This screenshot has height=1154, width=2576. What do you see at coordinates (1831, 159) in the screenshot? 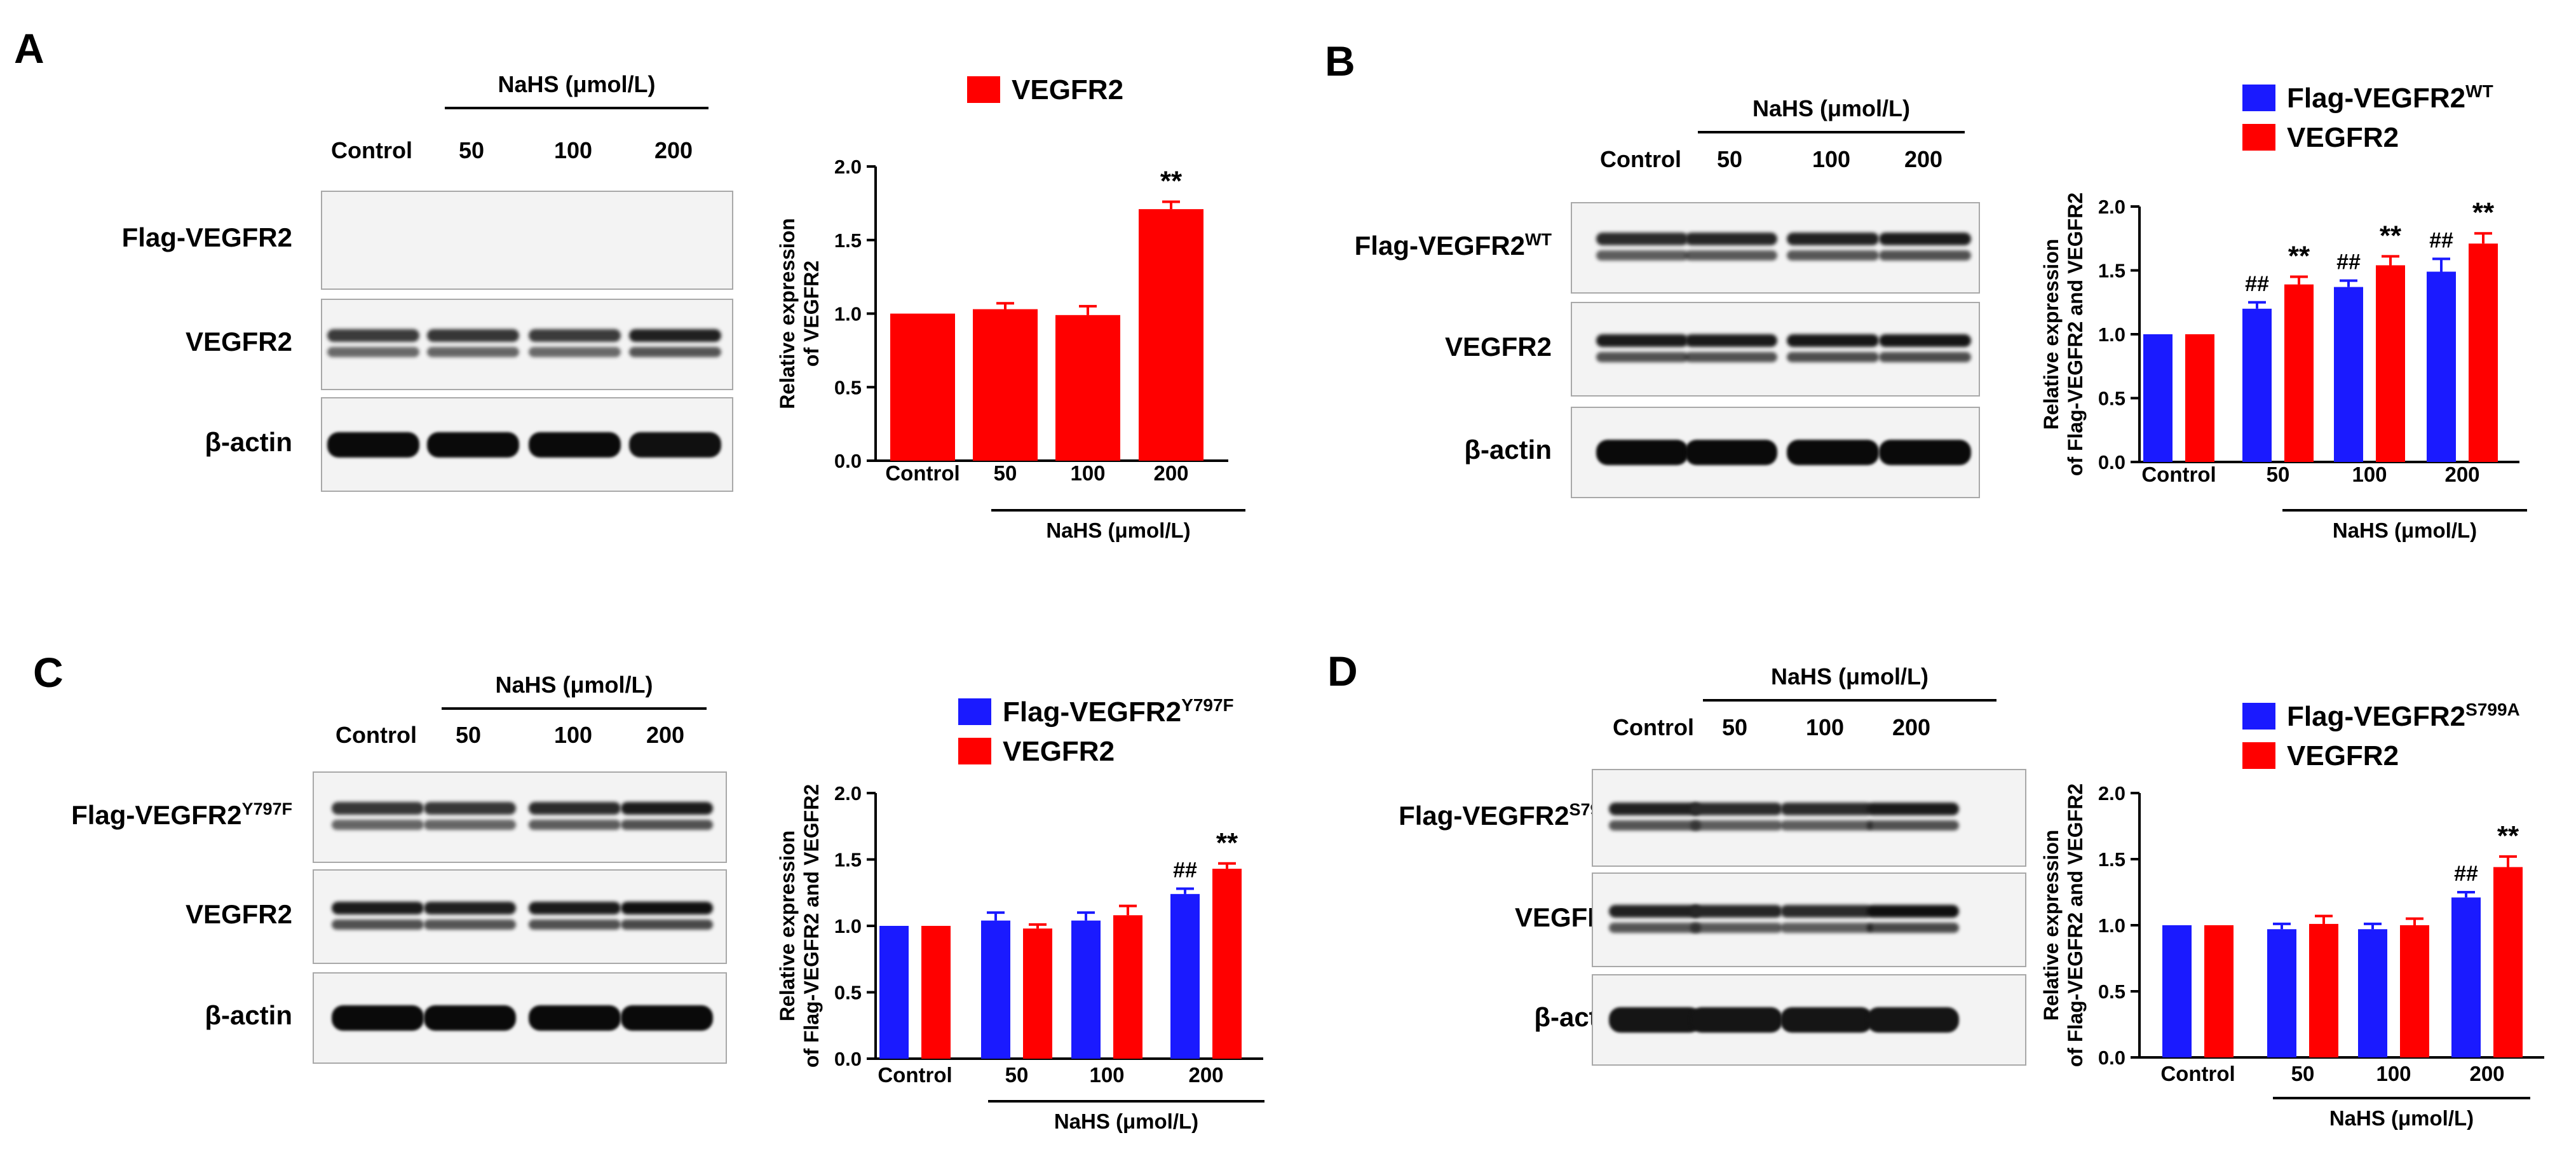
I see `blot-lane-label: 100` at bounding box center [1831, 159].